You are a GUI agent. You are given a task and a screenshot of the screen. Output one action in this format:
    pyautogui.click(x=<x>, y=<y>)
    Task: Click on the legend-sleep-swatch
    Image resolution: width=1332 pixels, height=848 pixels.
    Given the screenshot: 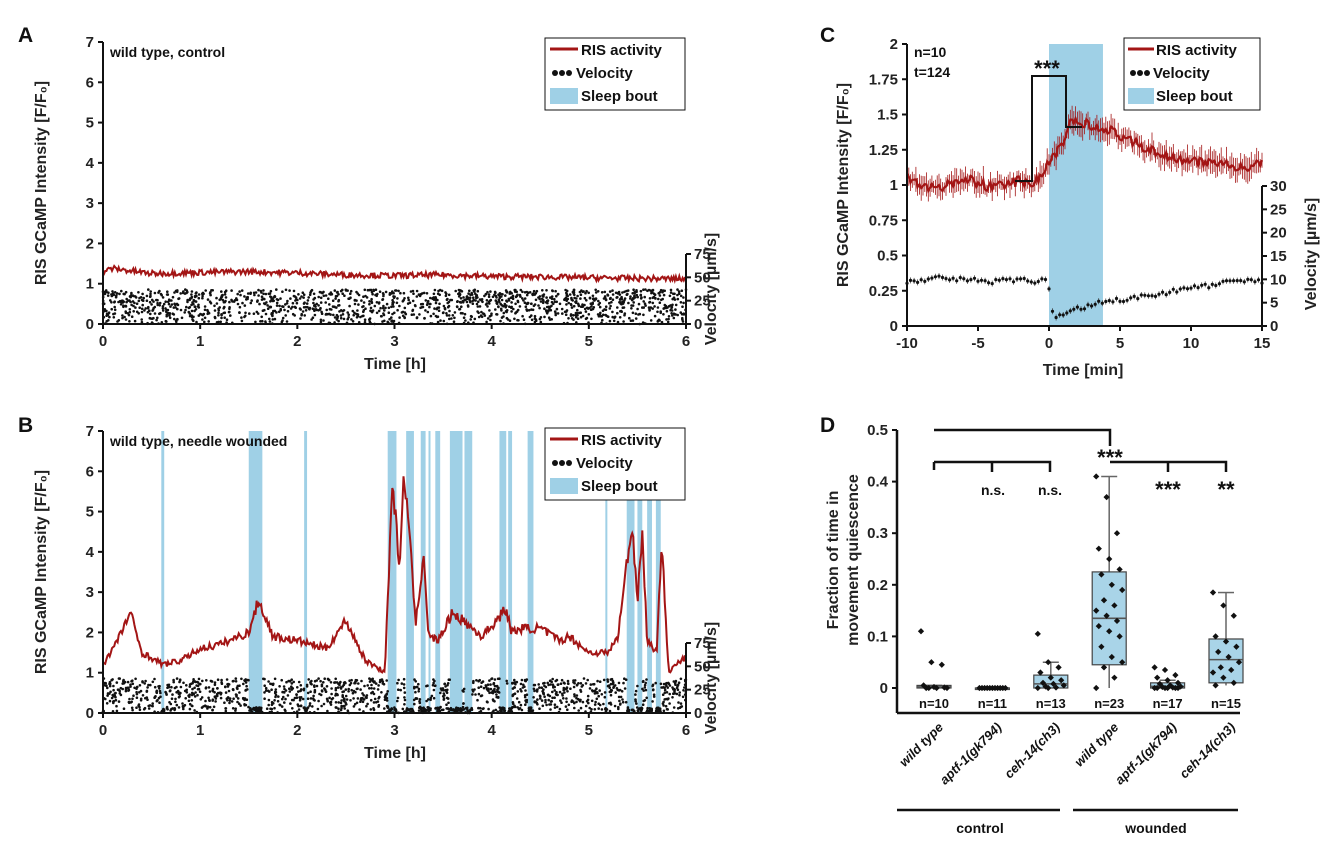 What is the action you would take?
    pyautogui.click(x=564, y=486)
    